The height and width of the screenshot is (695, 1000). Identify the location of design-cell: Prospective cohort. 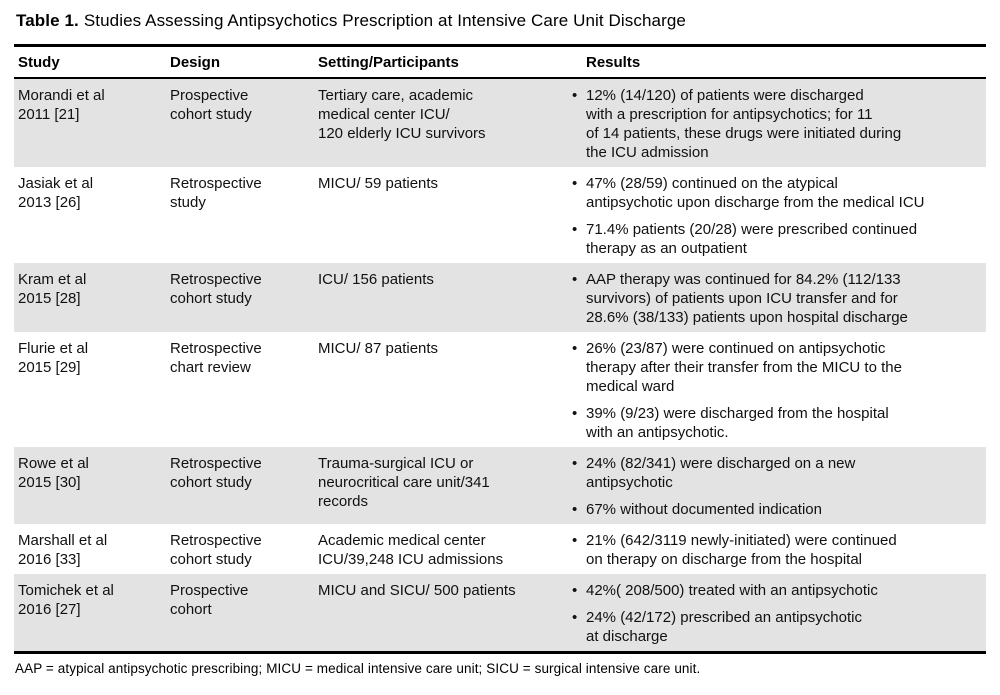
(240, 613).